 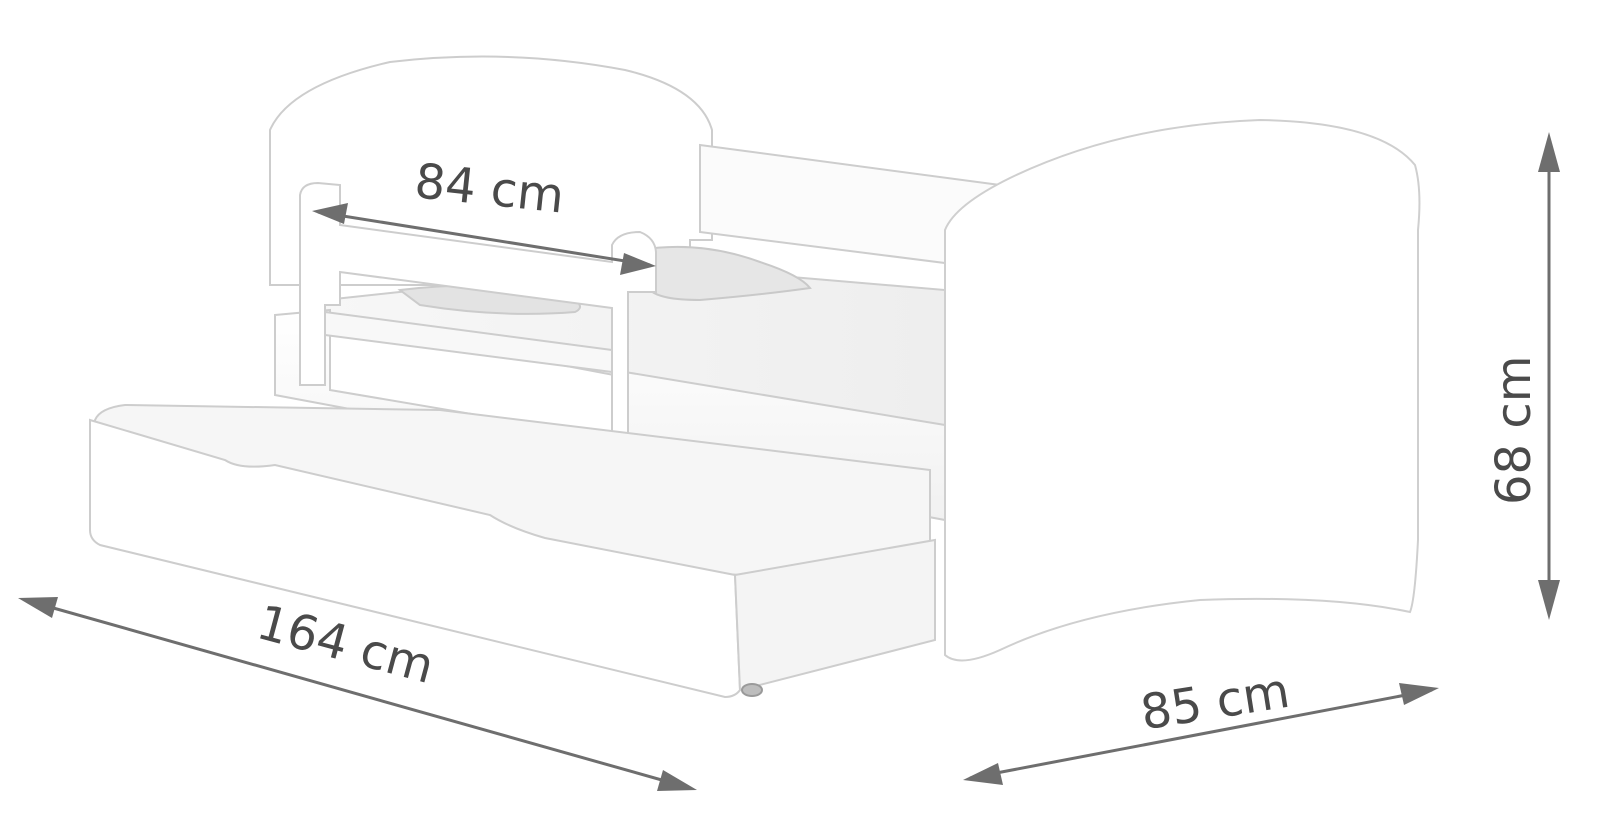 I want to click on drawer-side, so click(x=834, y=615).